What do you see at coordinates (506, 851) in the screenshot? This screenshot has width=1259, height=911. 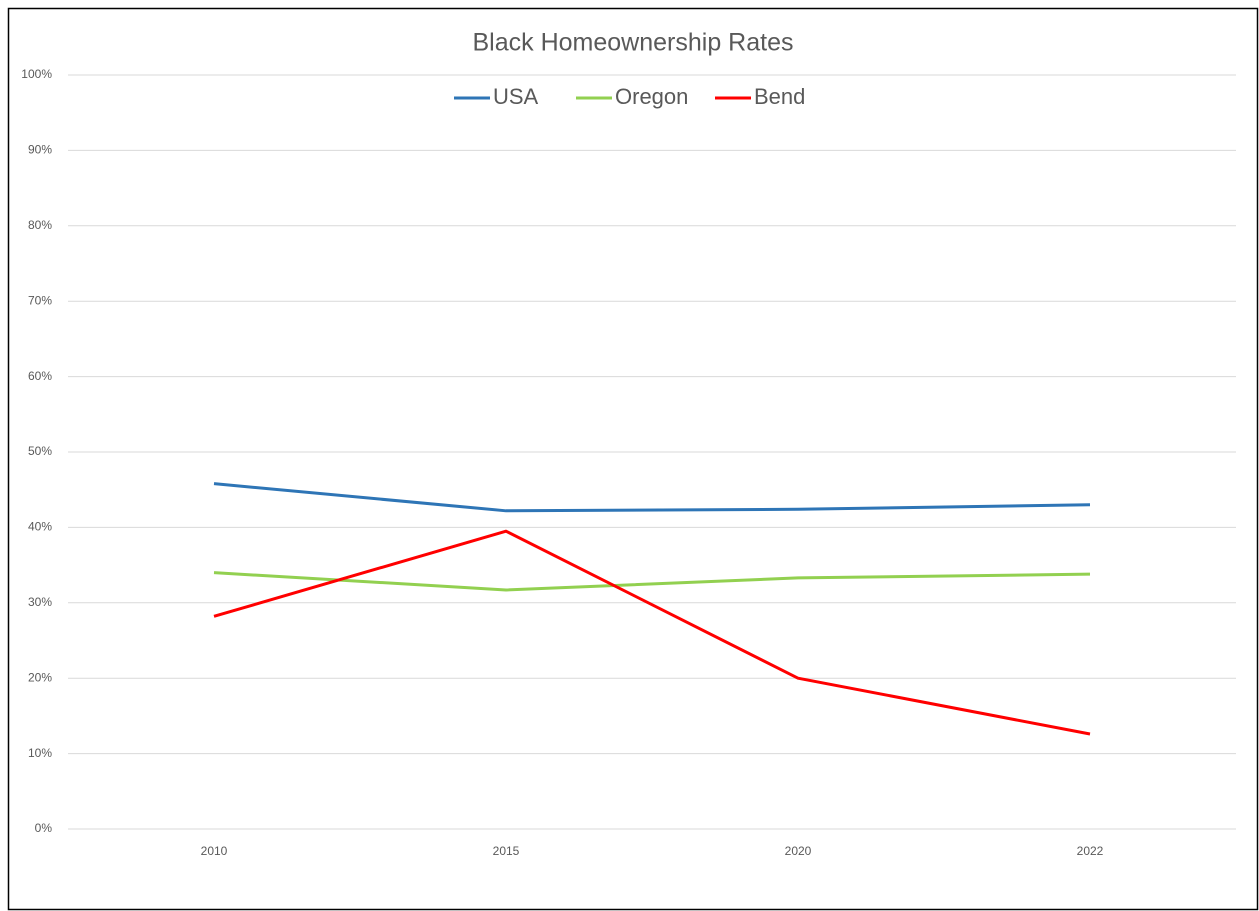 I see `x-tick-label: 2015` at bounding box center [506, 851].